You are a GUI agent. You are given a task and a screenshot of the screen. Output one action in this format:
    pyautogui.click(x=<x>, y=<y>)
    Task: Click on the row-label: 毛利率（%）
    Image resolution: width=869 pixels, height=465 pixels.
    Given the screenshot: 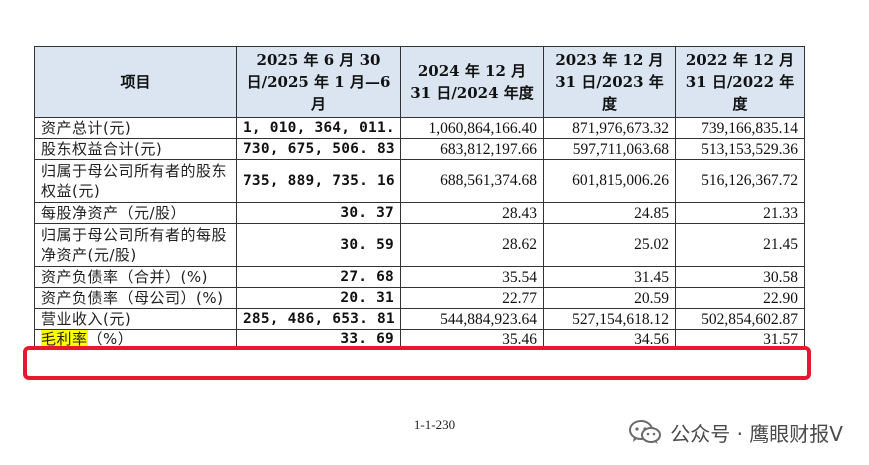 What is the action you would take?
    pyautogui.click(x=135, y=339)
    